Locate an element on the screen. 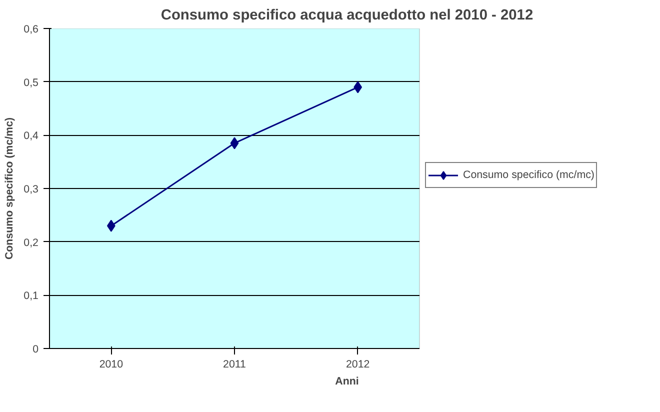  x-tick-label: 2012 is located at coordinates (358, 364).